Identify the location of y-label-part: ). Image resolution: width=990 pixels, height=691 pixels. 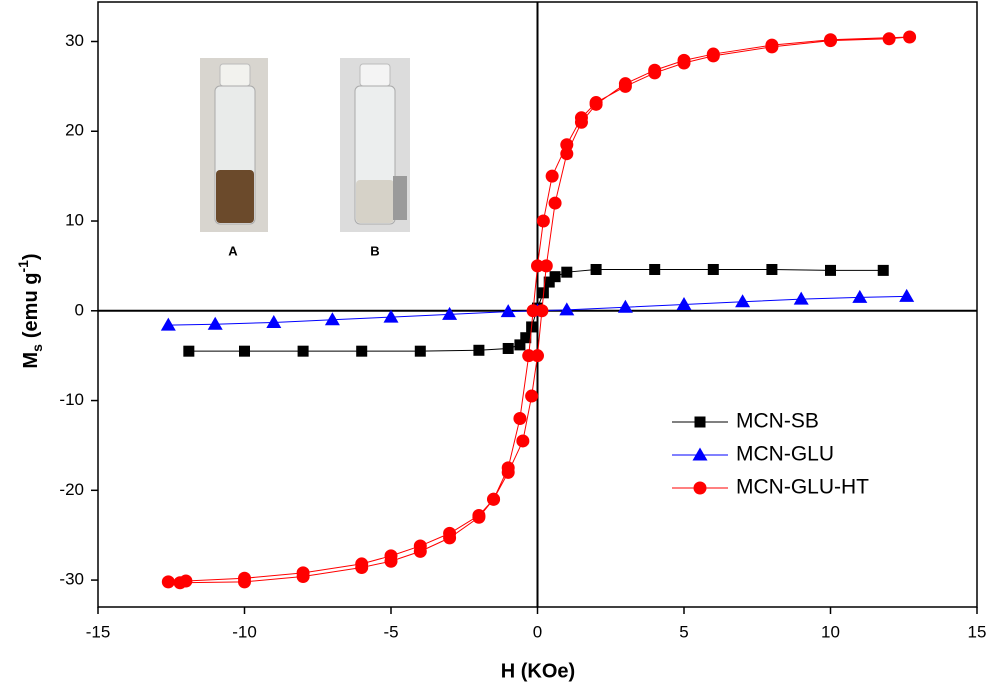
(31, 256).